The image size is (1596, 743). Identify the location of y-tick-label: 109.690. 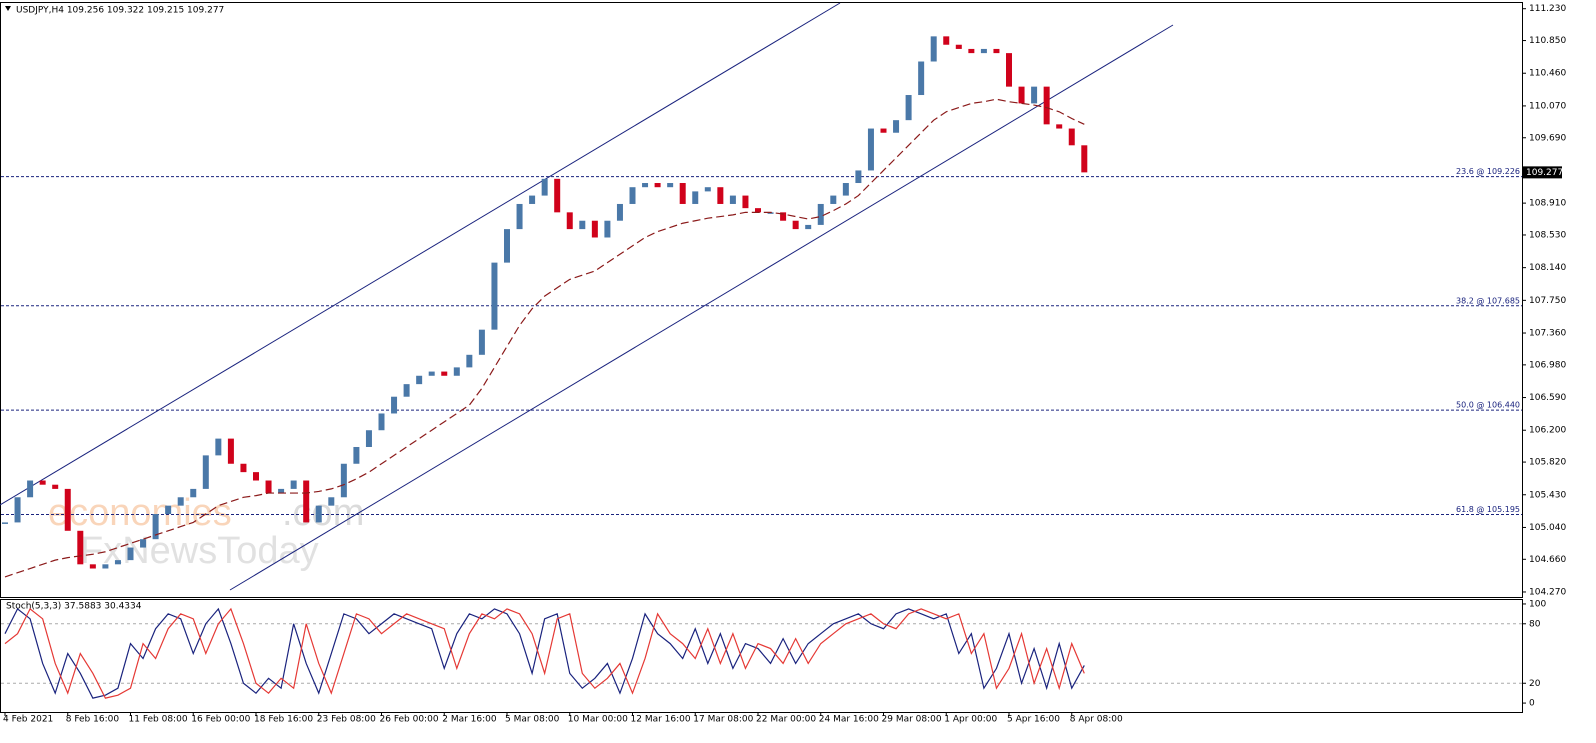
(1547, 138).